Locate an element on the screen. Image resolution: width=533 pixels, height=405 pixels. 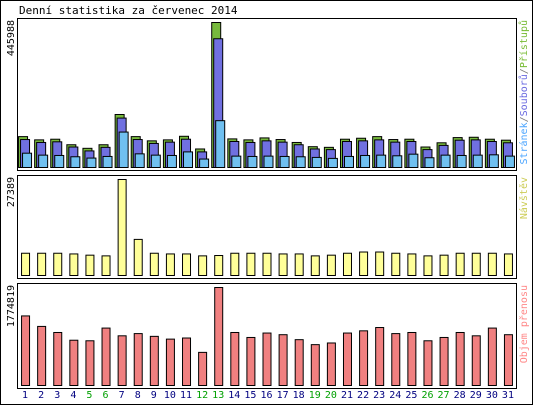
x-tick-label-14: 14 is located at coordinates (234, 395).